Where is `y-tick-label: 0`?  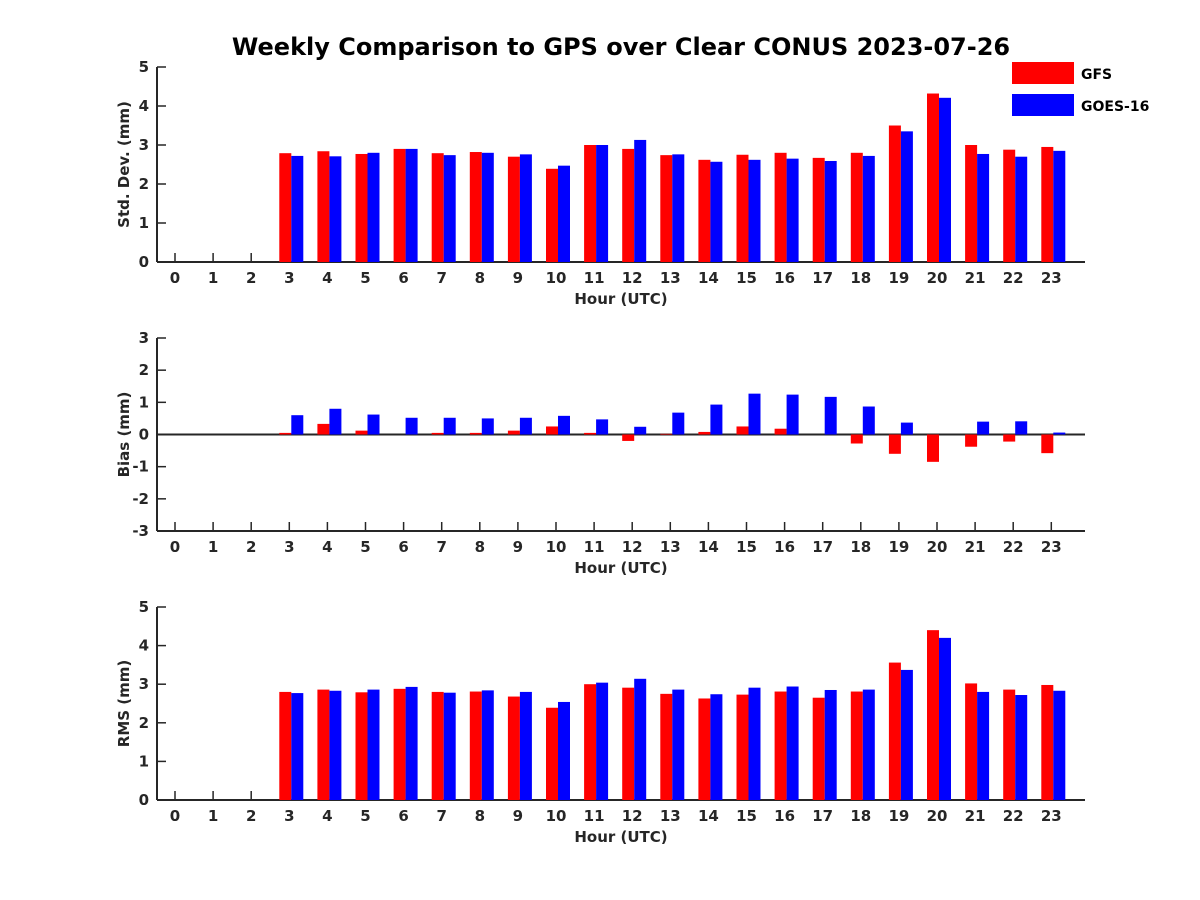
y-tick-label: 0 is located at coordinates (144, 262).